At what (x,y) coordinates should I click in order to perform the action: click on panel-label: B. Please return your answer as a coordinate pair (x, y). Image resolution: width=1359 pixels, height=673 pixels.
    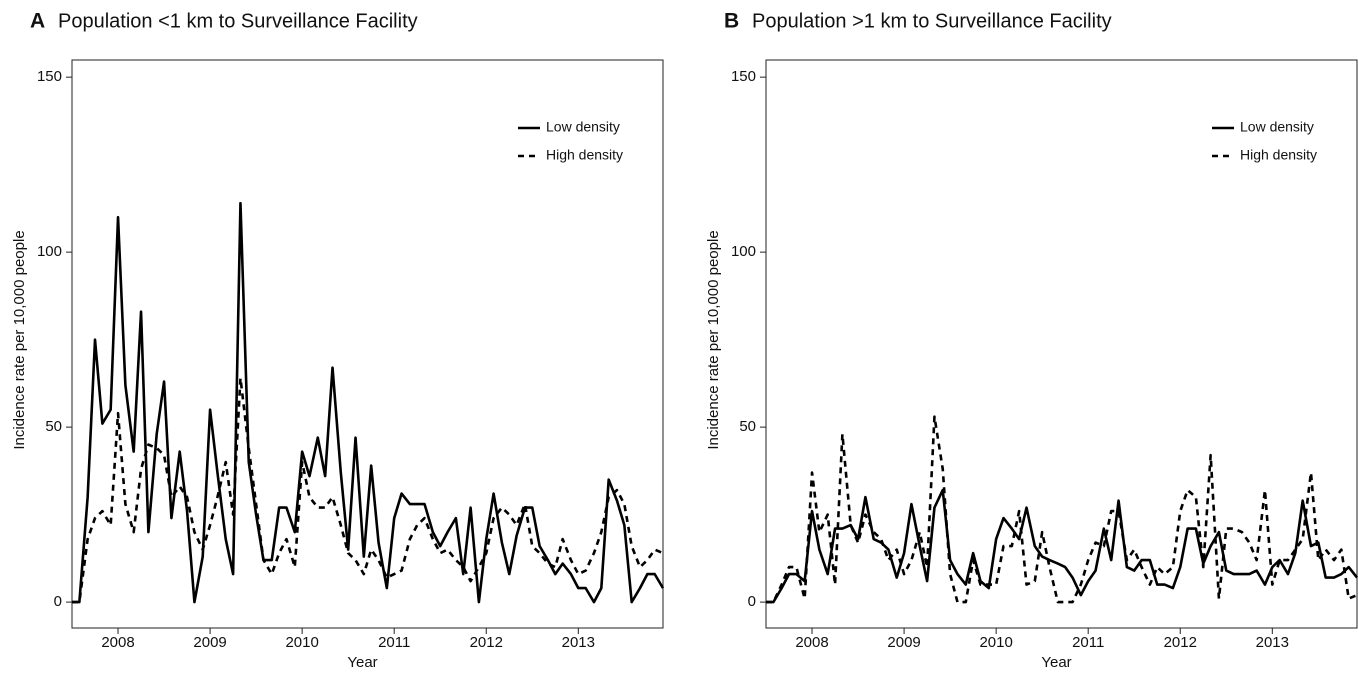
    Looking at the image, I should click on (731, 21).